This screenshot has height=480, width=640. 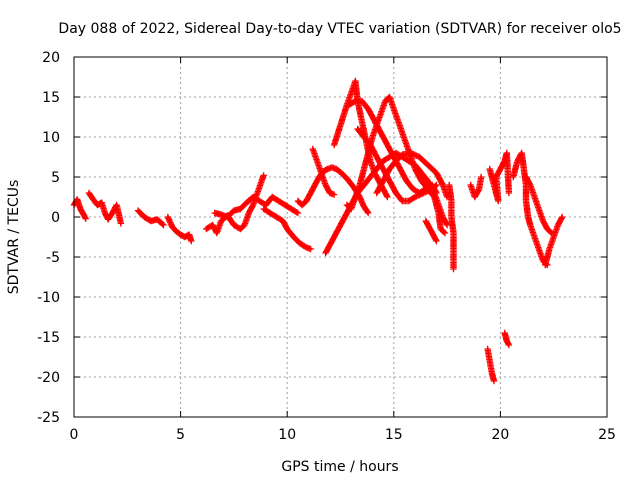 I want to click on y-tick-label: 5, so click(x=55, y=178).